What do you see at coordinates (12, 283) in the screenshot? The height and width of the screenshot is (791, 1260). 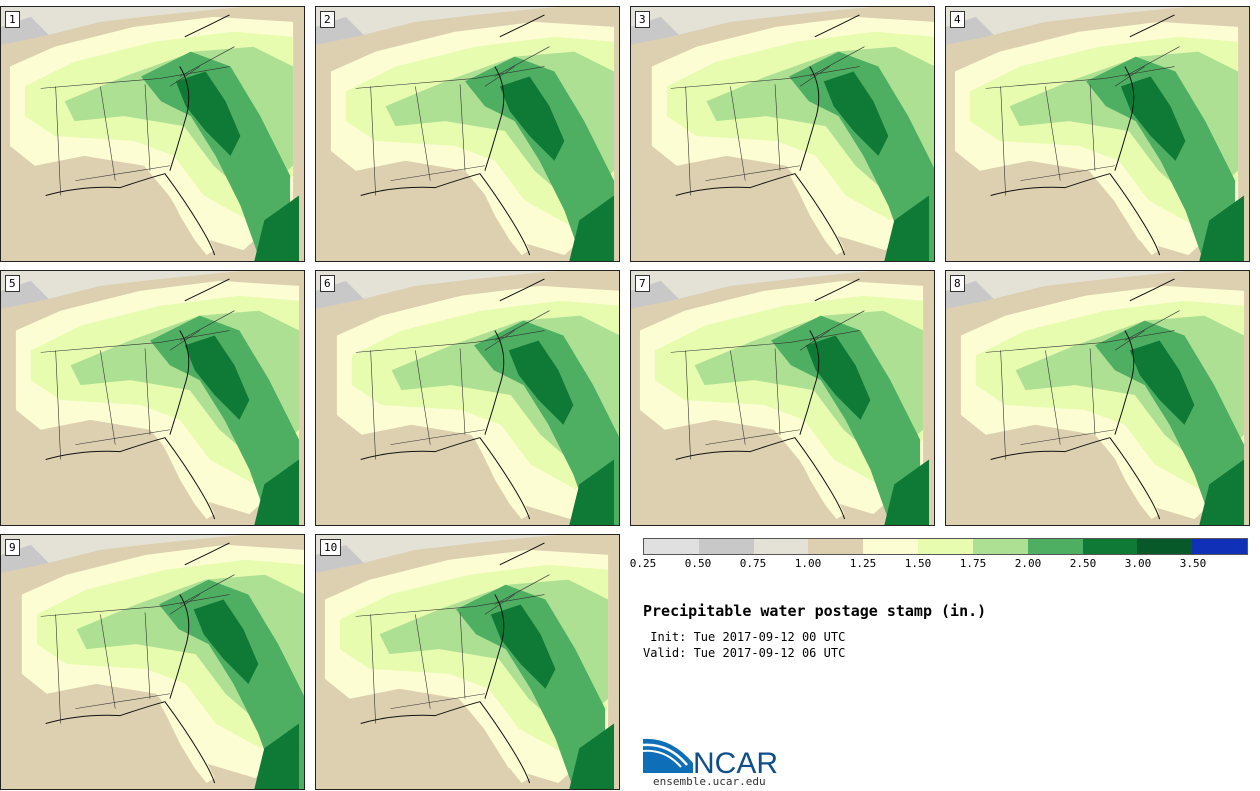 I see `panel-number: 5` at bounding box center [12, 283].